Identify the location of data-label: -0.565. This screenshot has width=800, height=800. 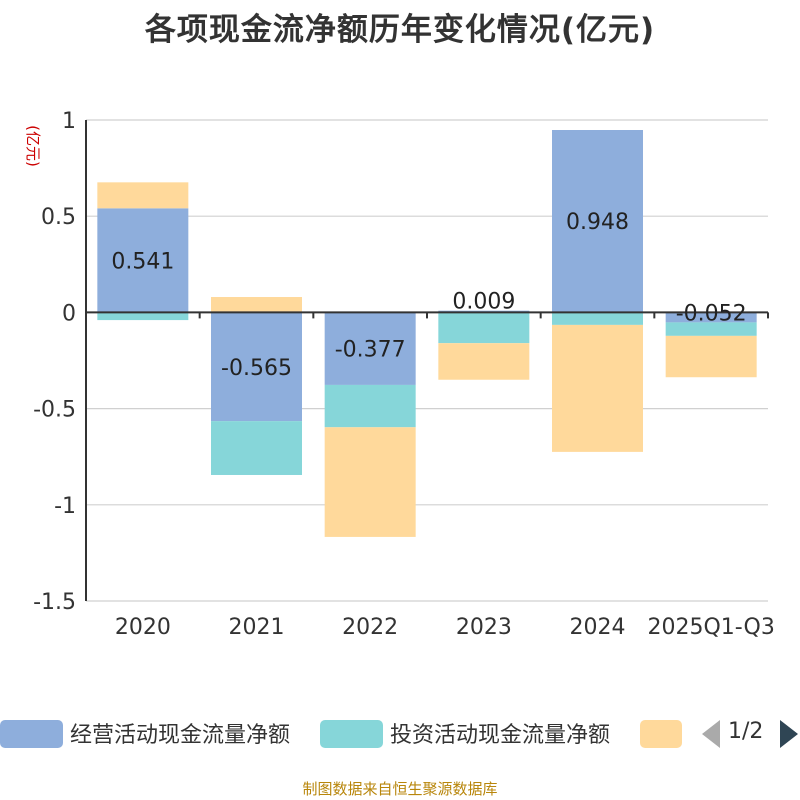
(256, 368).